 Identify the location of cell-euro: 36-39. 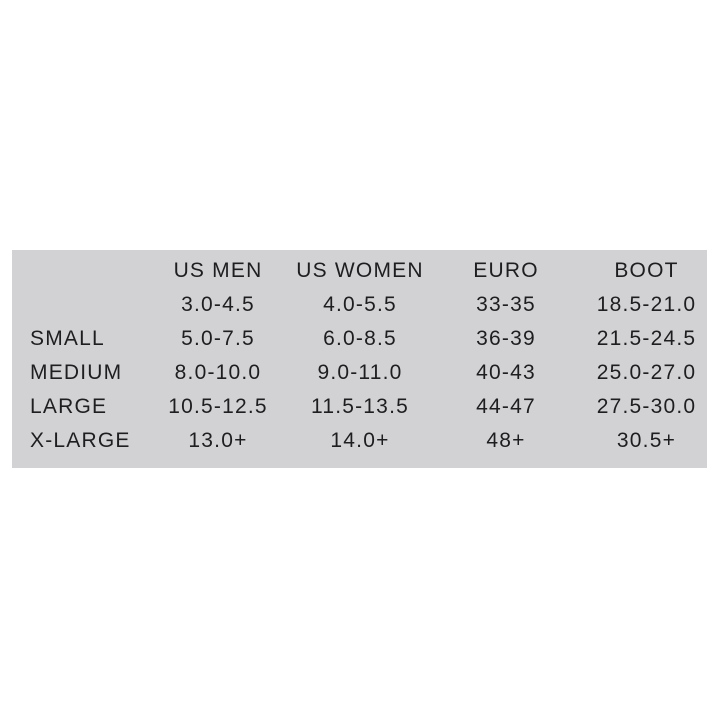
(506, 338).